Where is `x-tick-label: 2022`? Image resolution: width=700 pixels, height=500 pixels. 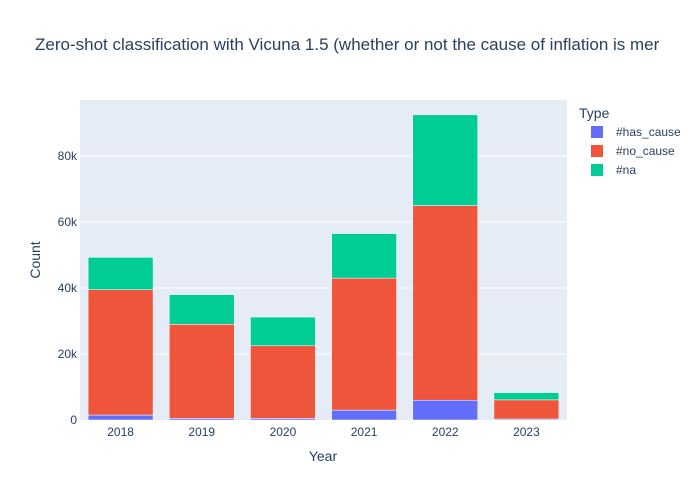 x-tick-label: 2022 is located at coordinates (445, 432).